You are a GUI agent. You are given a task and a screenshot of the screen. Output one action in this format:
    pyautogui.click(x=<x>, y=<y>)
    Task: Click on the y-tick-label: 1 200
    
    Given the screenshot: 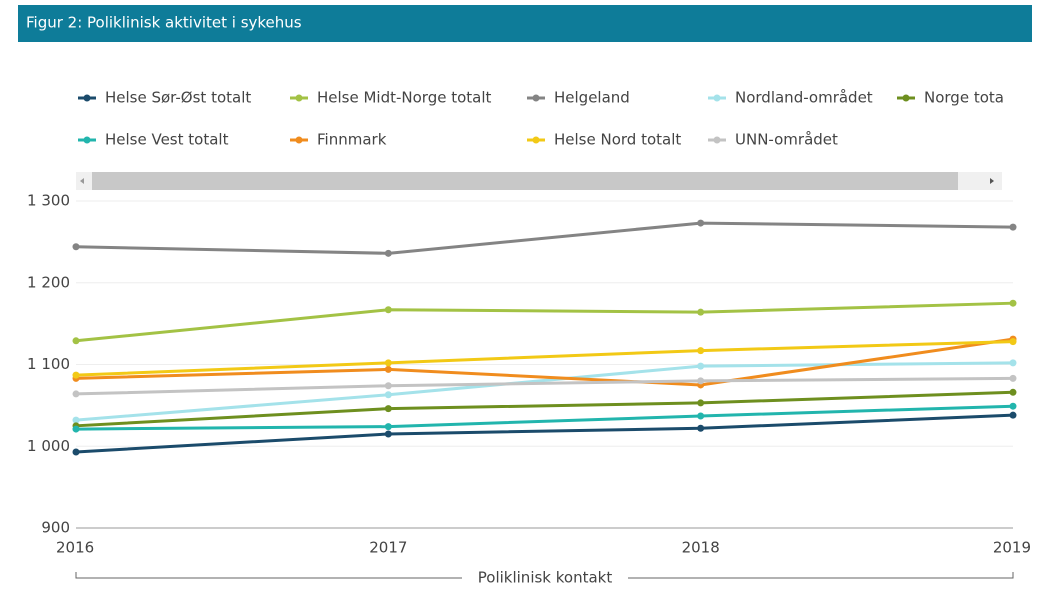 What is the action you would take?
    pyautogui.click(x=48, y=282)
    